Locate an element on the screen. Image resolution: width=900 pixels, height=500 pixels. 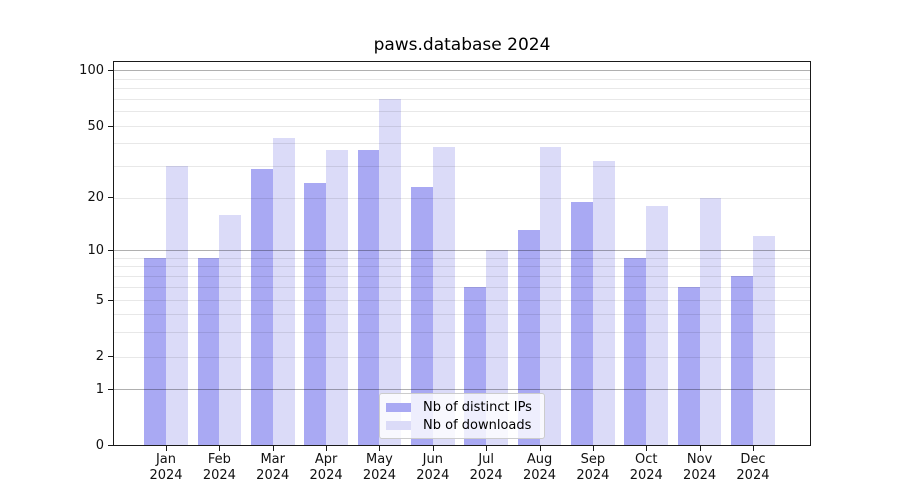
y-tick-label-0: 0 is located at coordinates (99, 446).